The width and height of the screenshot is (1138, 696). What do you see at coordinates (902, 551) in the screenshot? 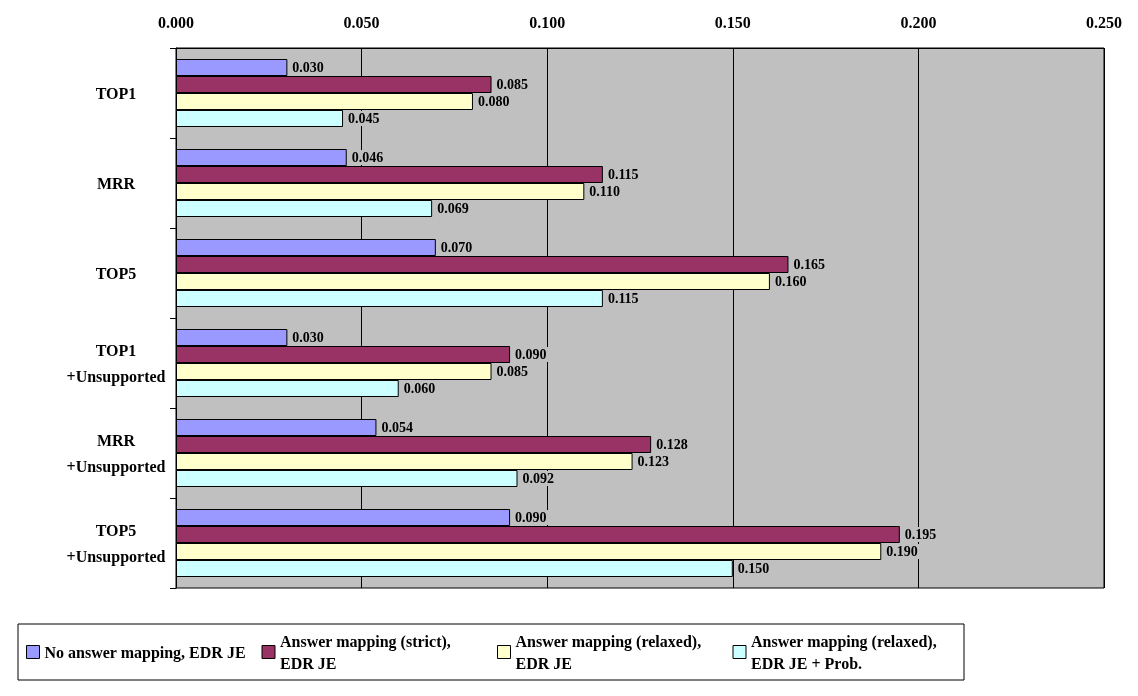
I see `data-label: 0.190` at bounding box center [902, 551].